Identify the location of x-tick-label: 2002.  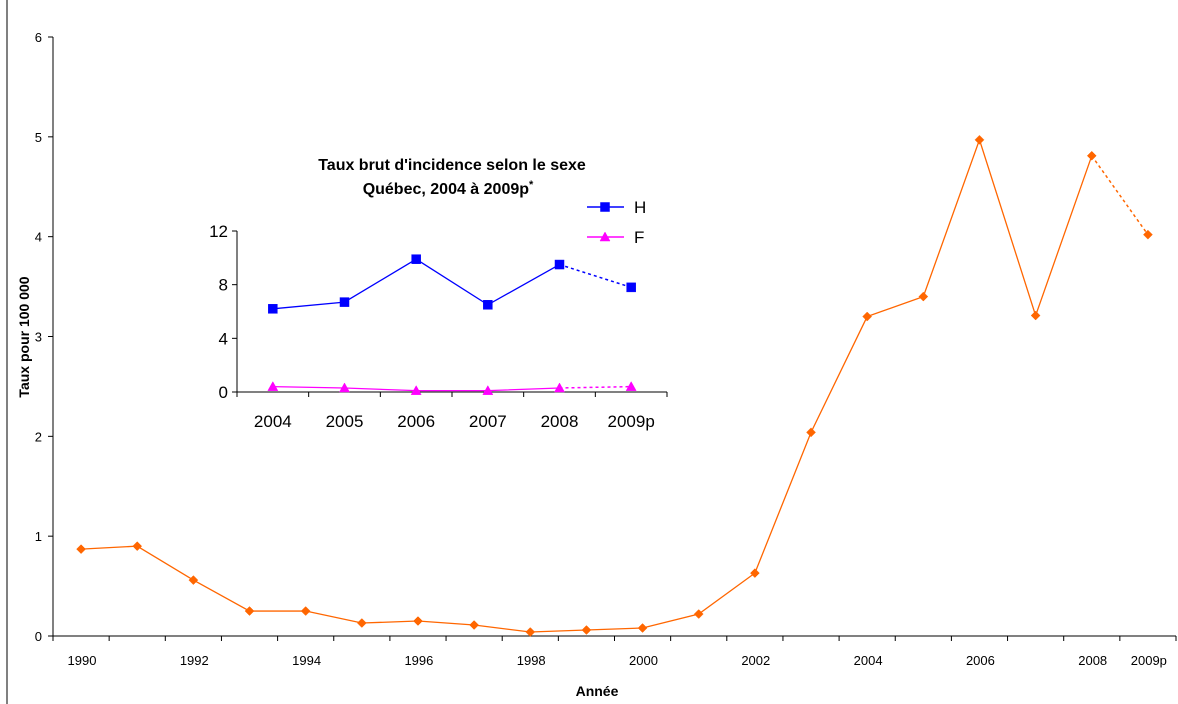
(755, 660).